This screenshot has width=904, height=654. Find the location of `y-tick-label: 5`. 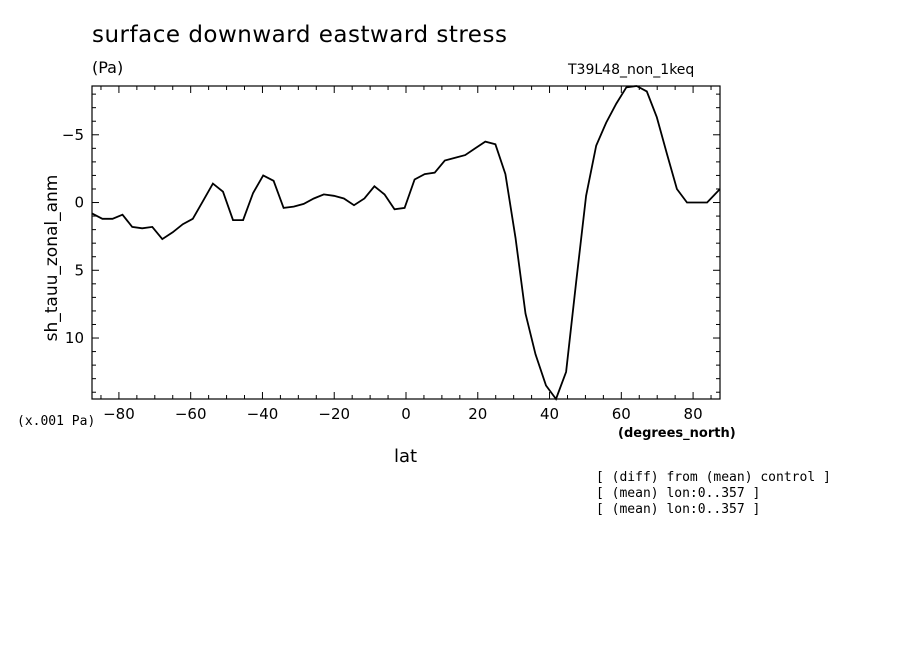

y-tick-label: 5 is located at coordinates (79, 270).